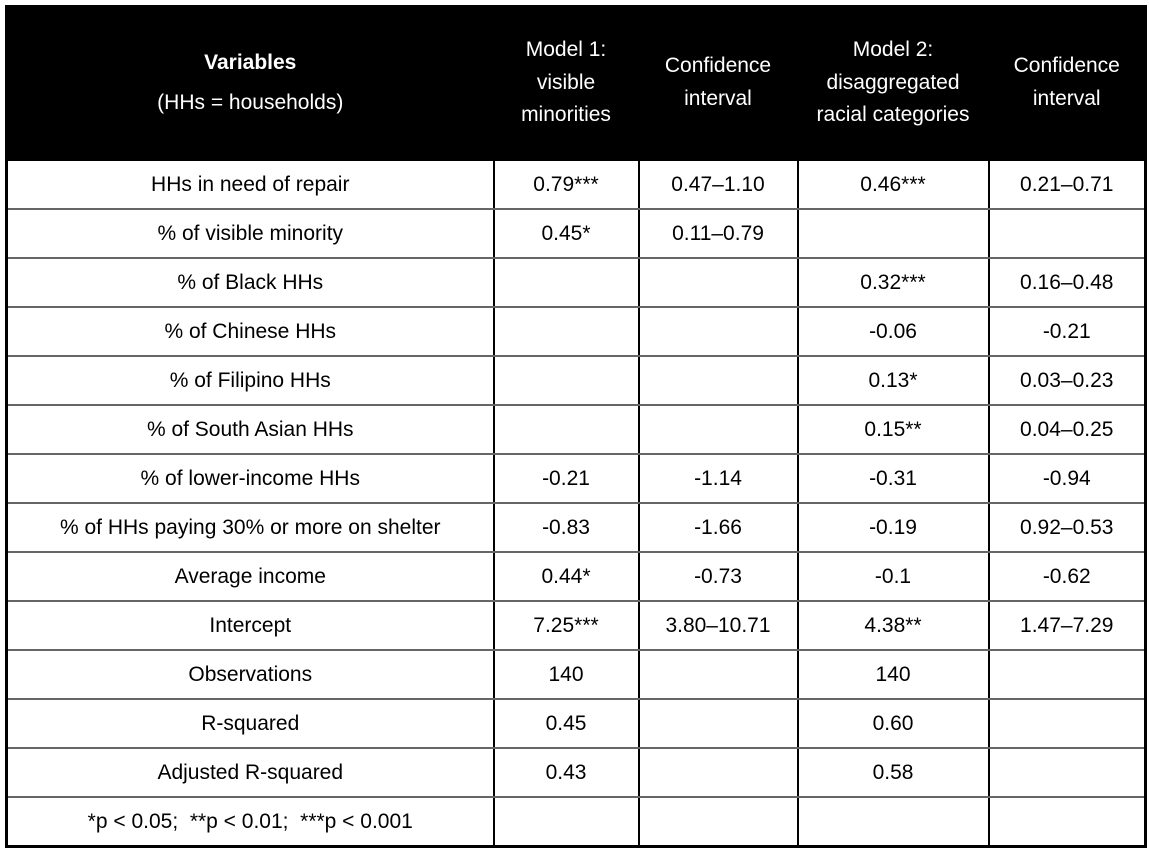 Image resolution: width=1149 pixels, height=851 pixels. Describe the element at coordinates (893, 478) in the screenshot. I see `cell-model2: -0.31` at that location.